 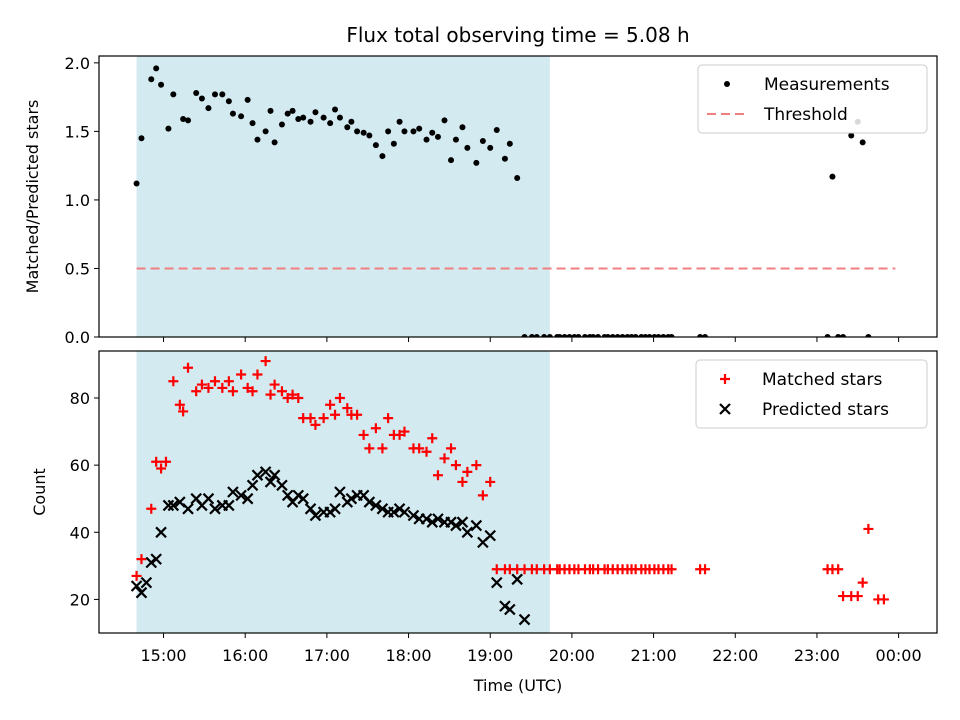 What do you see at coordinates (77, 268) in the screenshot?
I see `y-tick-label: 0.5` at bounding box center [77, 268].